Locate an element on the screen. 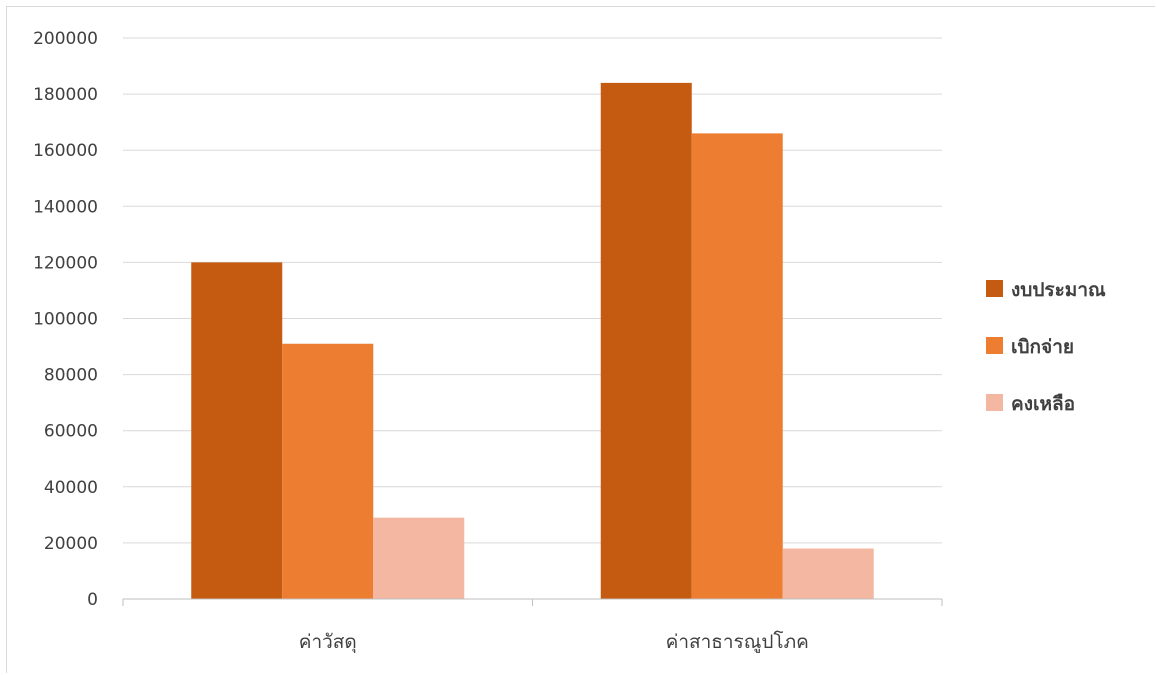 The width and height of the screenshot is (1157, 675). y-tick-label: 60000 is located at coordinates (71, 432).